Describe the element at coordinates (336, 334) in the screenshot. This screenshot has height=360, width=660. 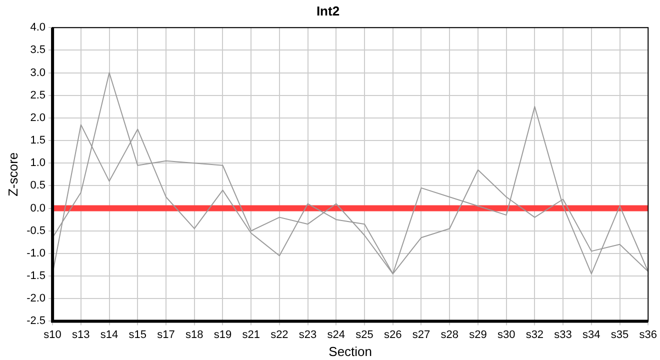
I see `x-tick-label: s24` at that location.